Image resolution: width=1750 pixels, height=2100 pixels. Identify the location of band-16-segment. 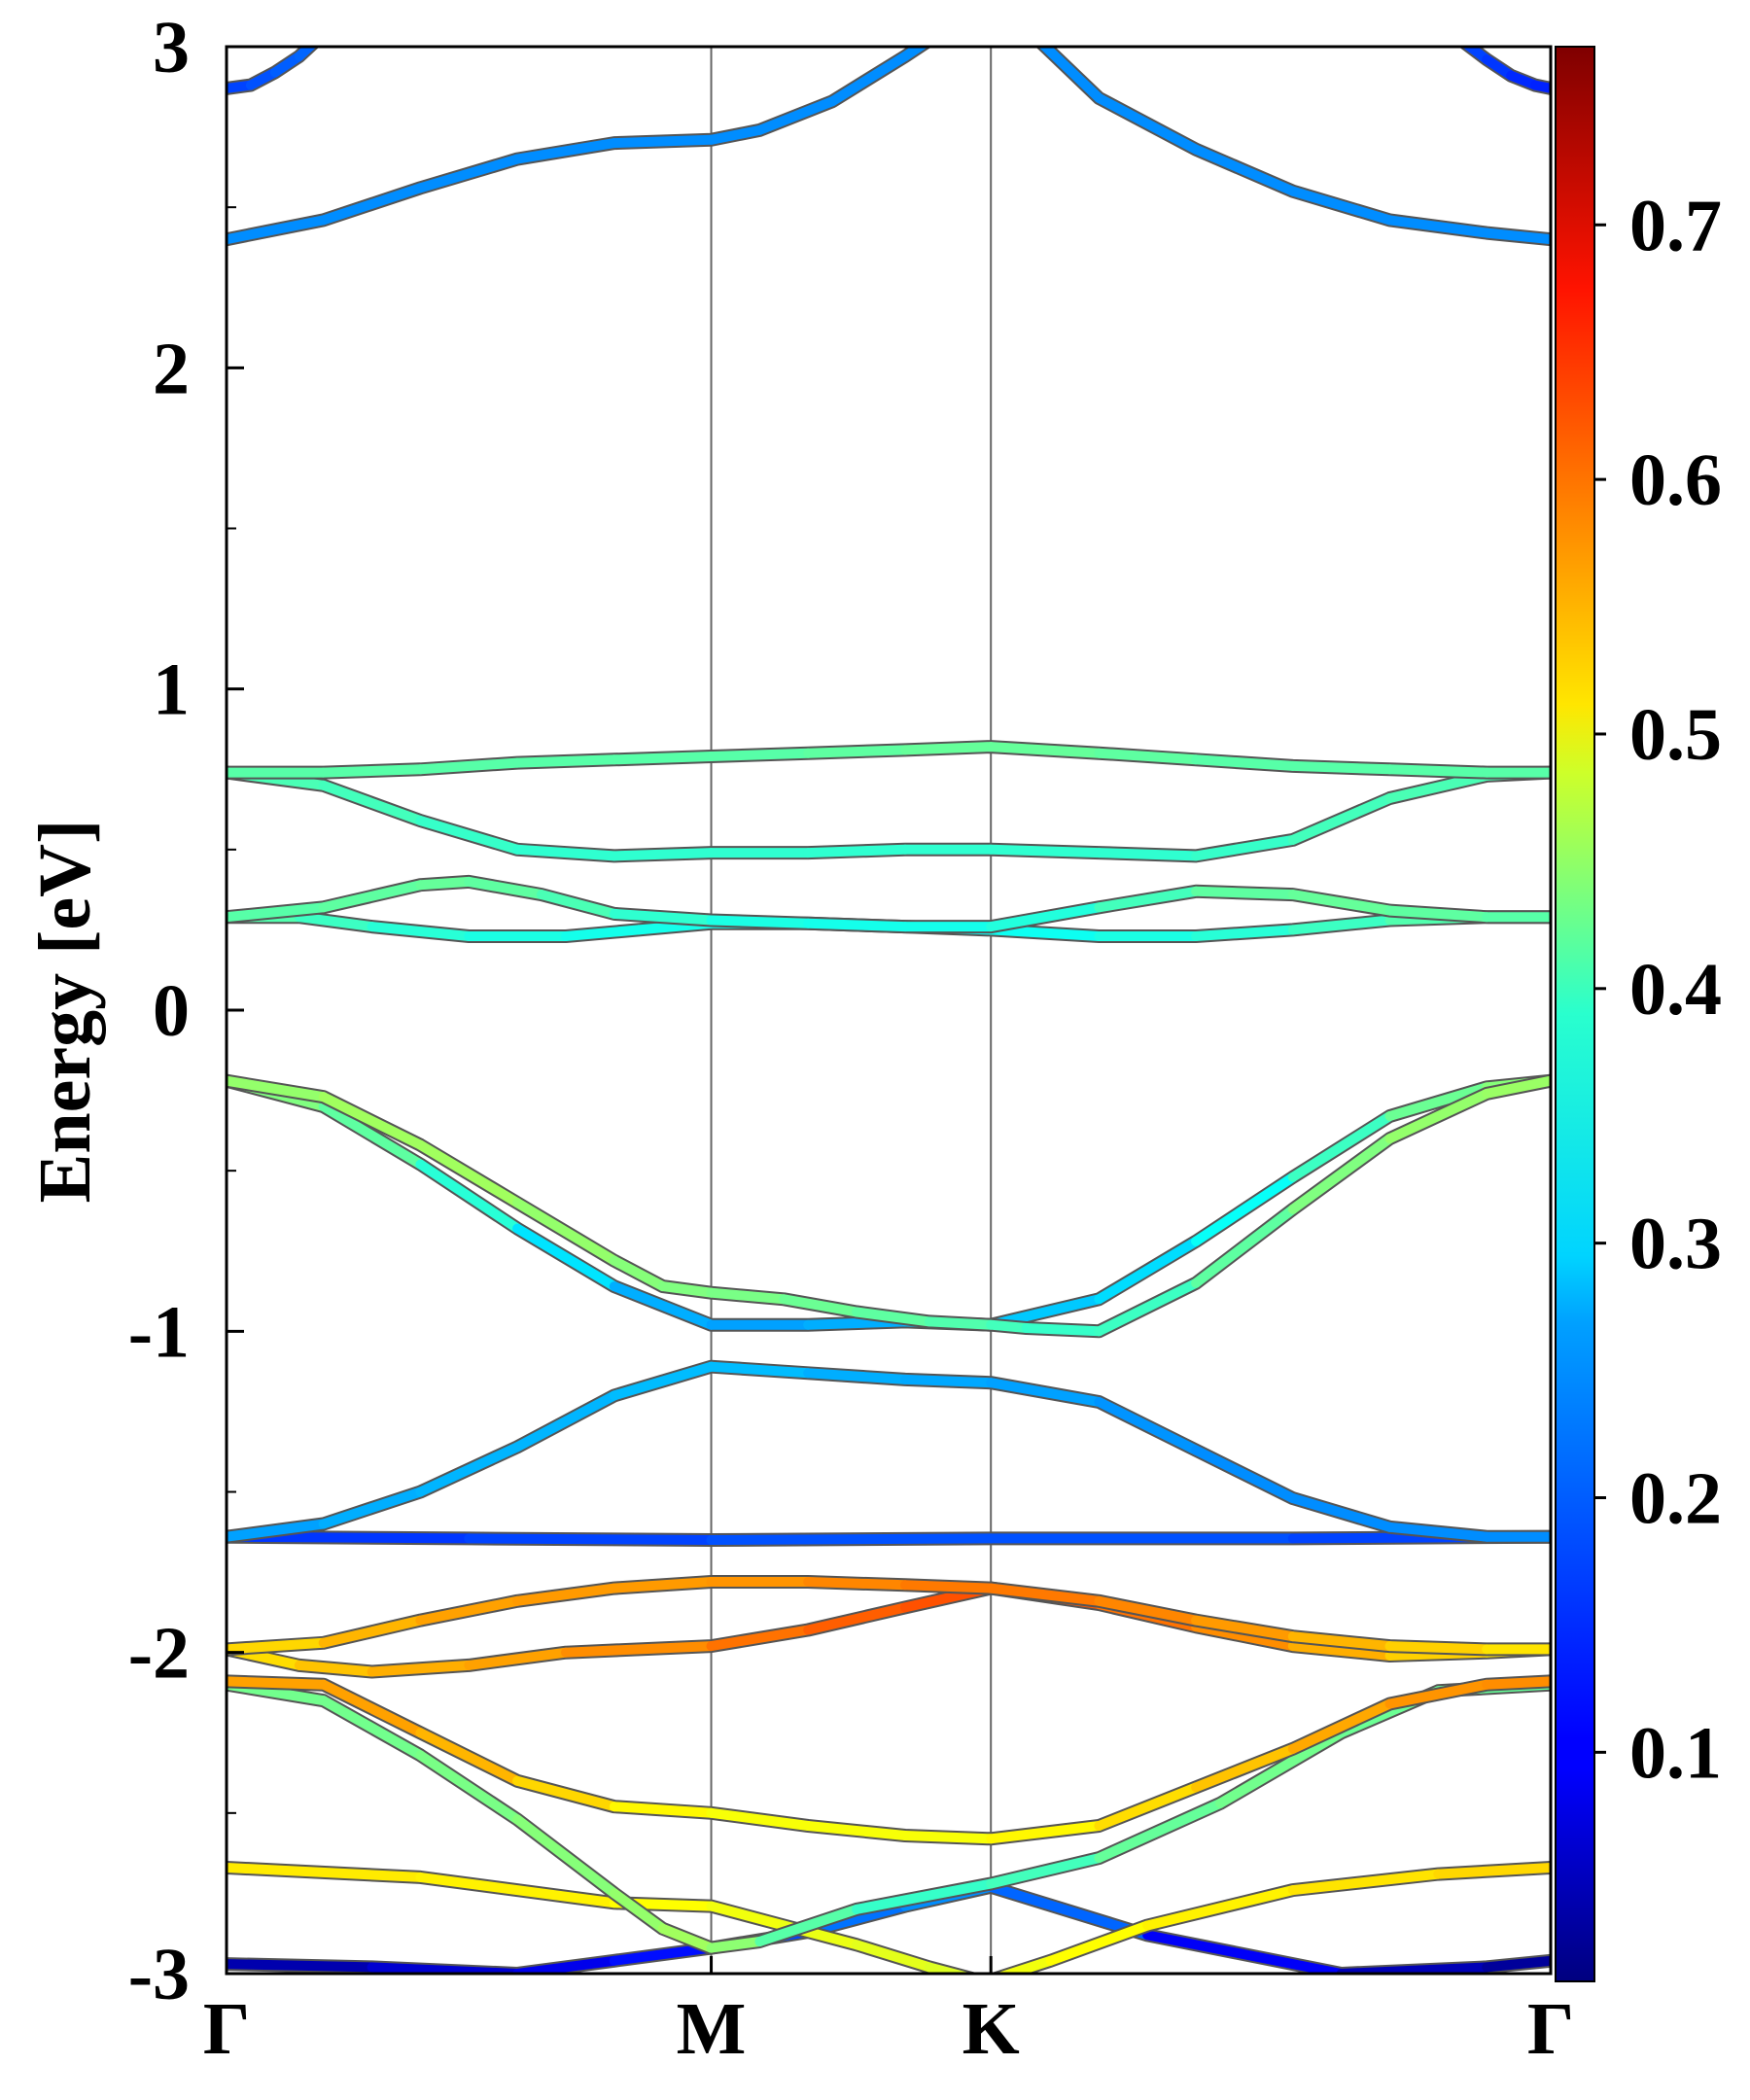
(305, 54).